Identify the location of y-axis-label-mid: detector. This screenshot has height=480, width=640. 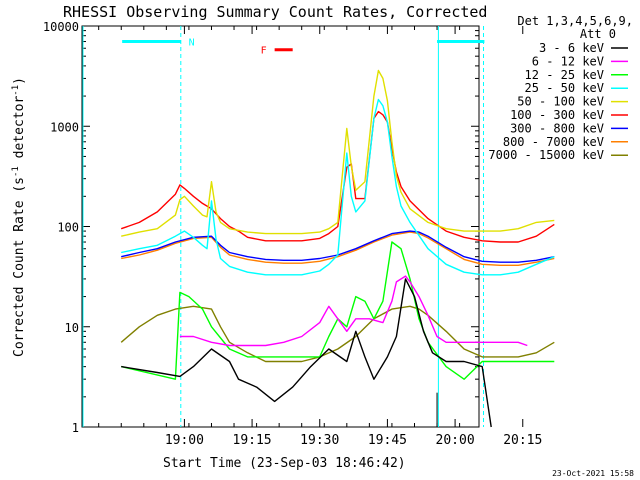
(19, 131).